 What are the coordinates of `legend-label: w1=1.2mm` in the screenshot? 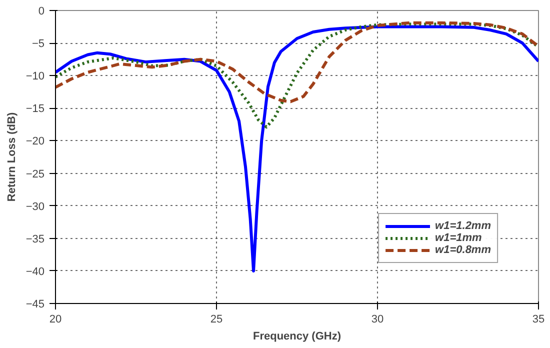 It's located at (463, 226).